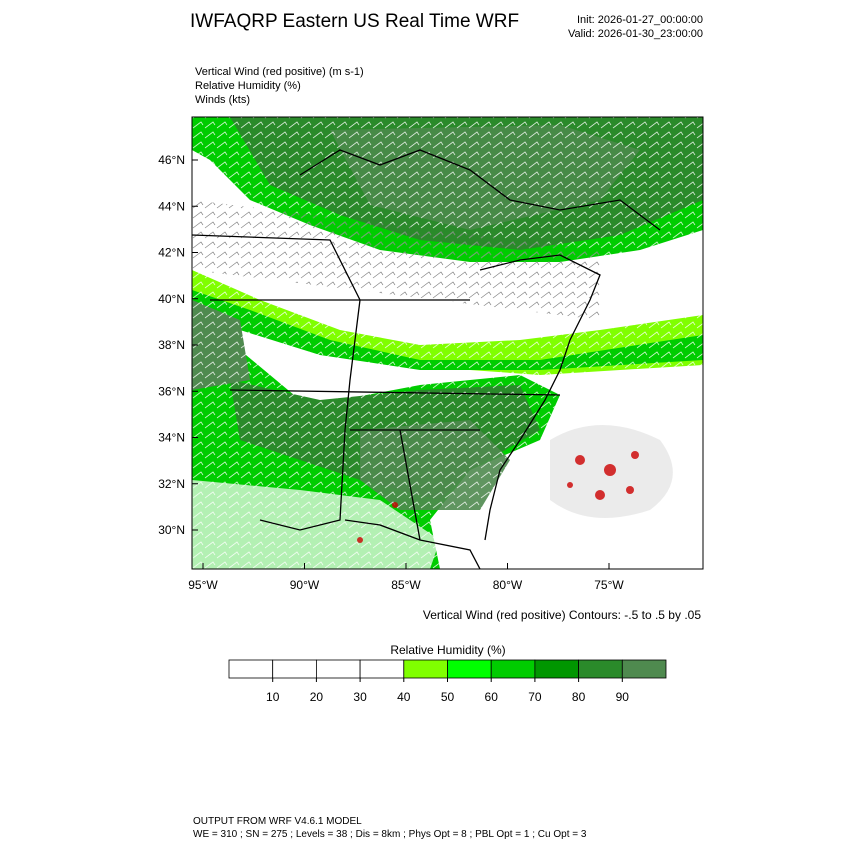 The height and width of the screenshot is (855, 850). Describe the element at coordinates (171, 299) in the screenshot. I see `lat-label: 40°N` at that location.